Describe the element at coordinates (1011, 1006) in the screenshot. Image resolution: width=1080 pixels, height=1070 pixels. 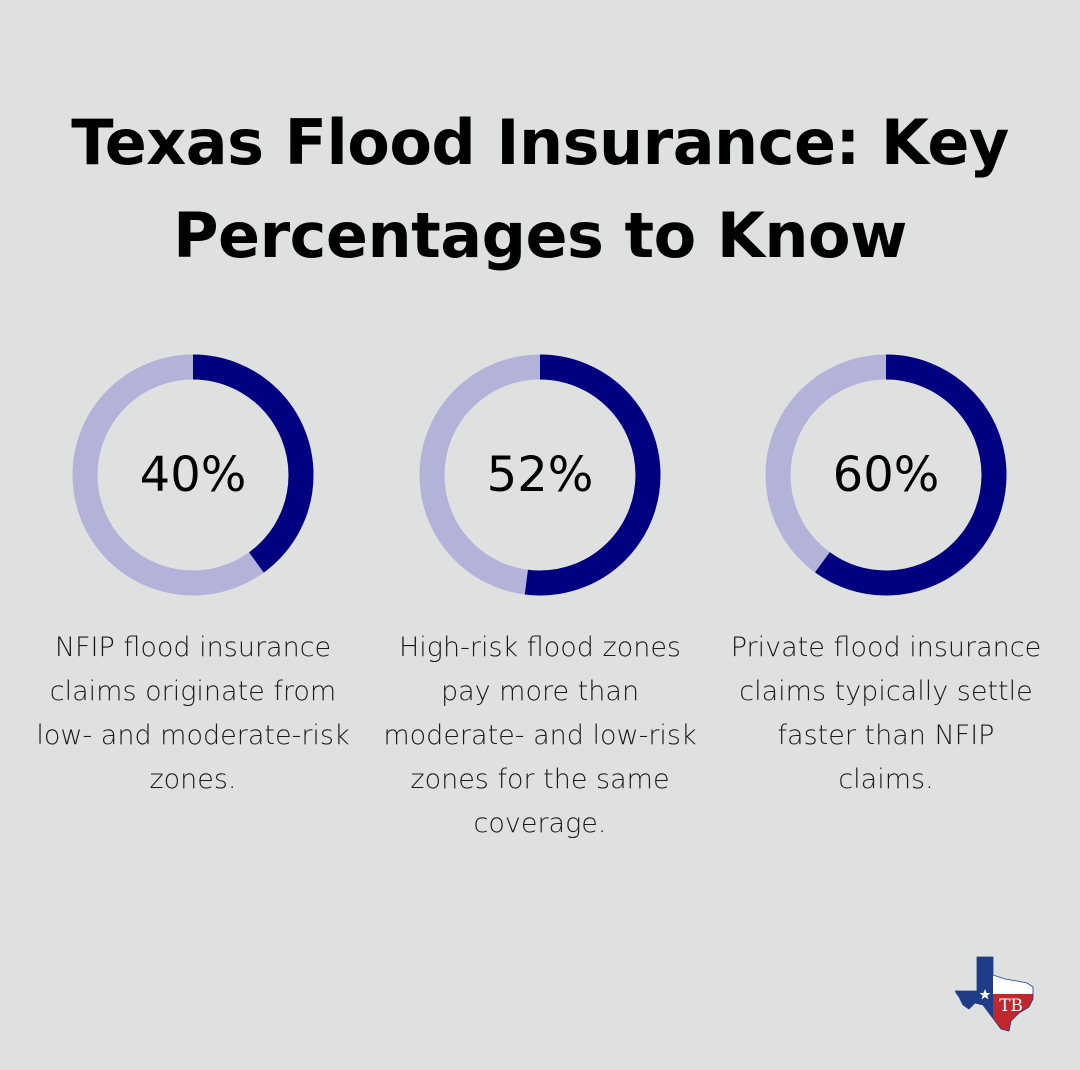
I see `logo-monogram: TB` at that location.